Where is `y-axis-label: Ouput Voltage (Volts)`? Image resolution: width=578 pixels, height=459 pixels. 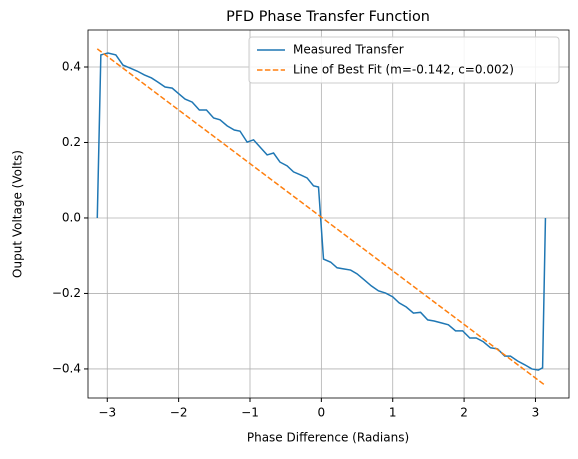 y-axis-label: Ouput Voltage (Volts) is located at coordinates (18, 214).